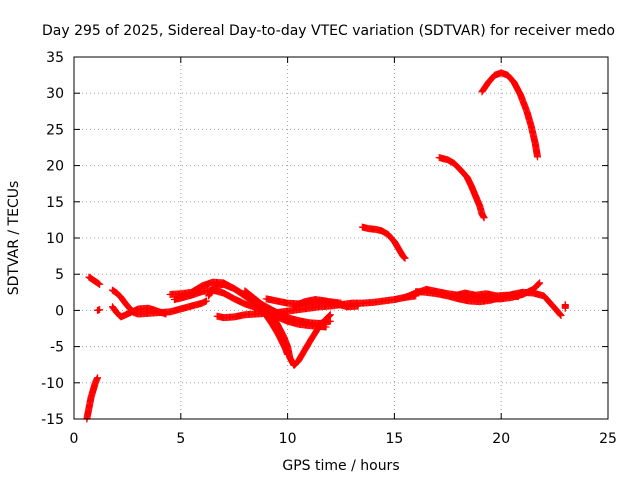  Describe the element at coordinates (55, 94) in the screenshot. I see `y-tick-label: 30` at that location.